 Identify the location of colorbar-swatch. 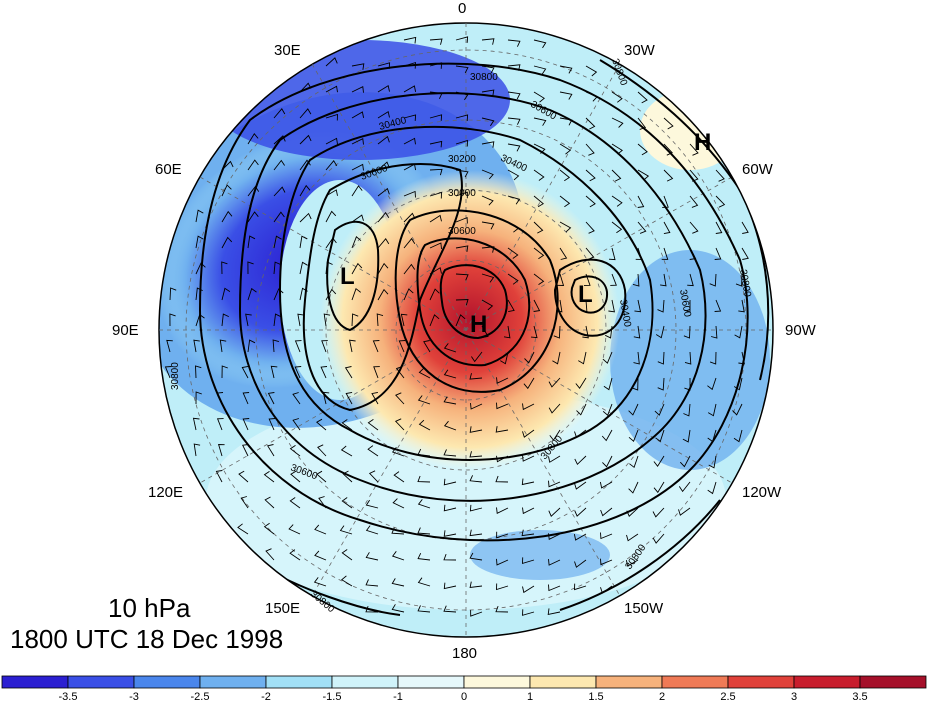
(629, 682).